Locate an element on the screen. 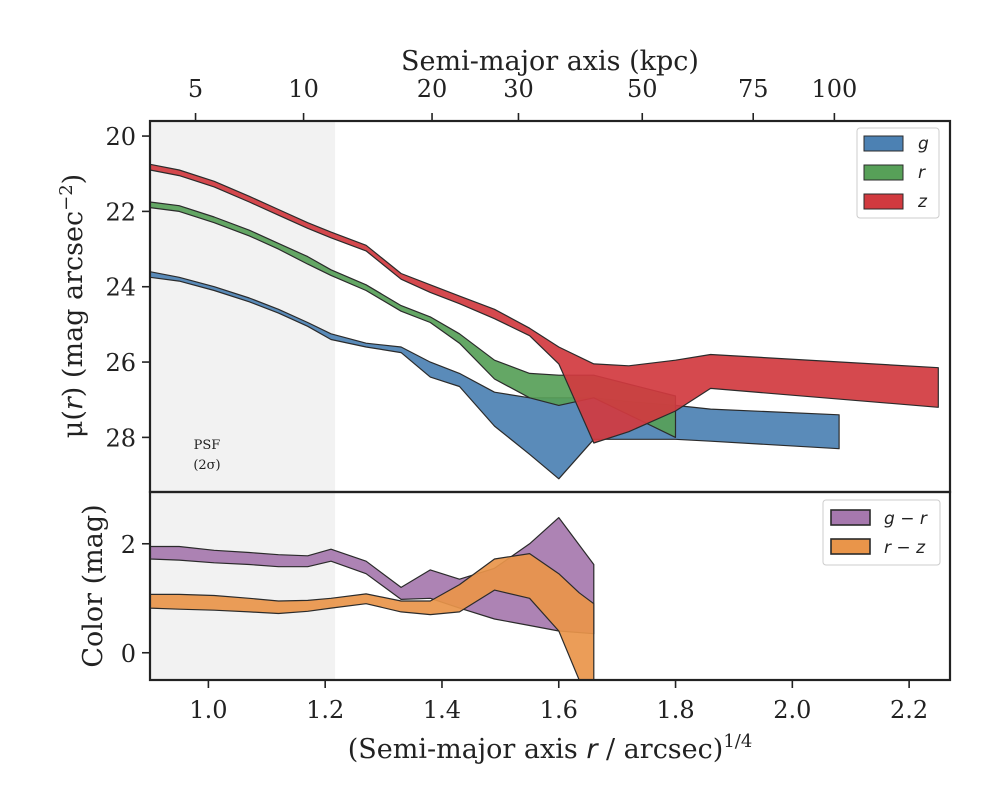  x-tick-label: 2.0 is located at coordinates (792, 710).